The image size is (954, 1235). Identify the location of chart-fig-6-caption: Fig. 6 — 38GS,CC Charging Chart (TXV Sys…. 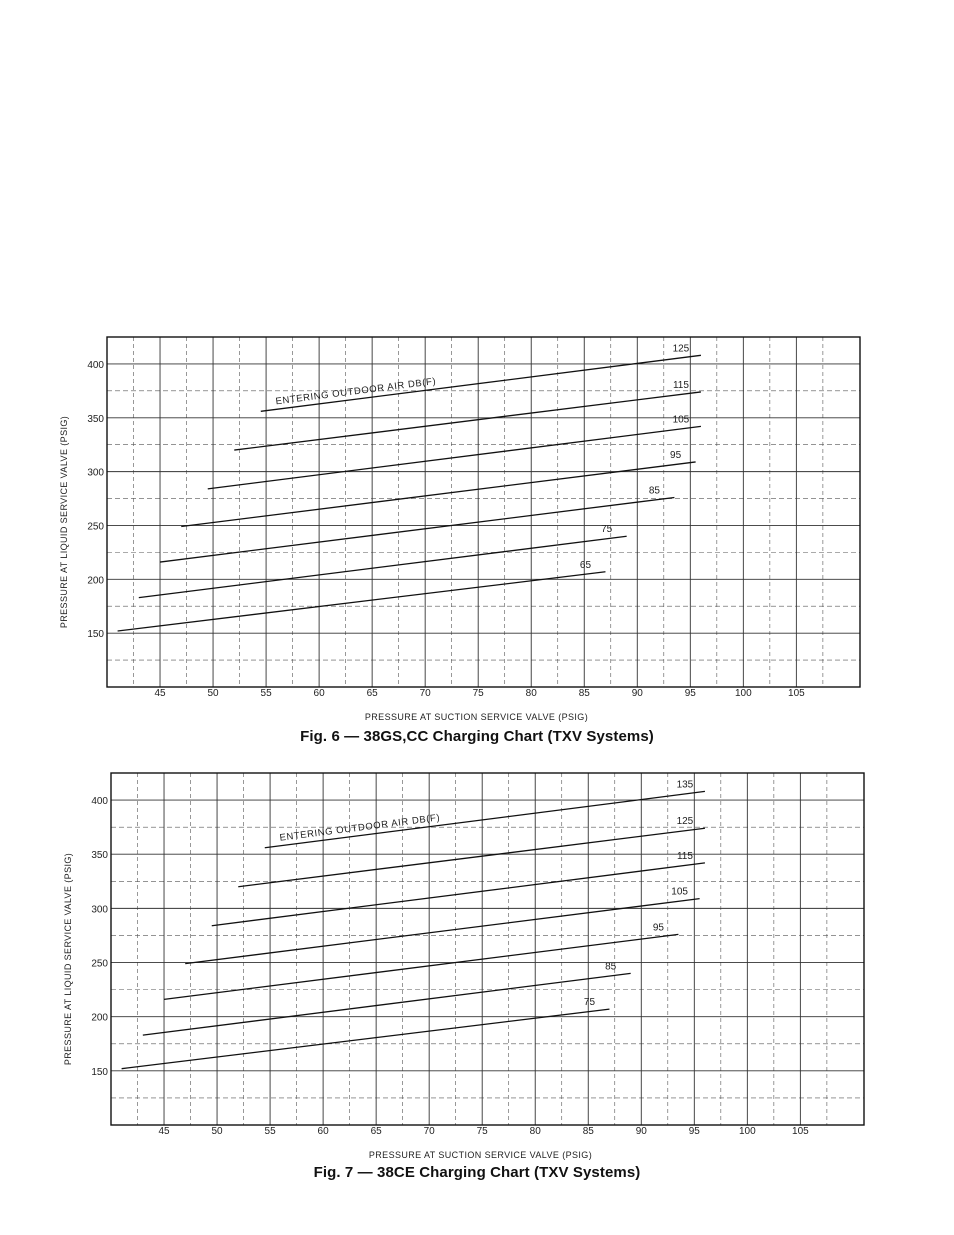
(477, 736).